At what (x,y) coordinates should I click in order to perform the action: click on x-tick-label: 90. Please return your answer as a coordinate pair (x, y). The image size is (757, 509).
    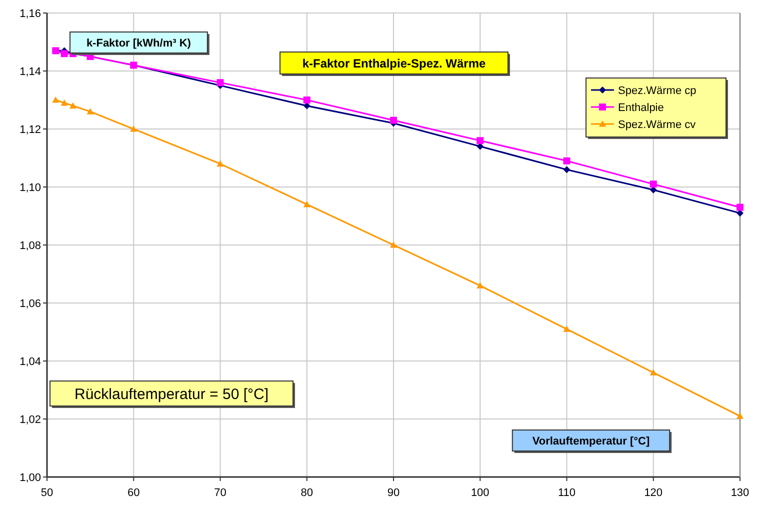
    Looking at the image, I should click on (393, 493).